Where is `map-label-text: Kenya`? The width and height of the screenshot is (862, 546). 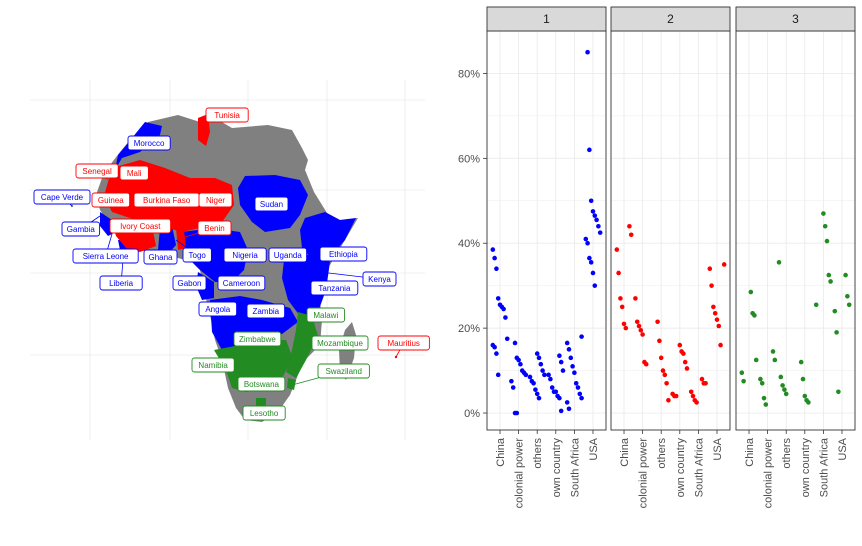 map-label-text: Kenya is located at coordinates (379, 279).